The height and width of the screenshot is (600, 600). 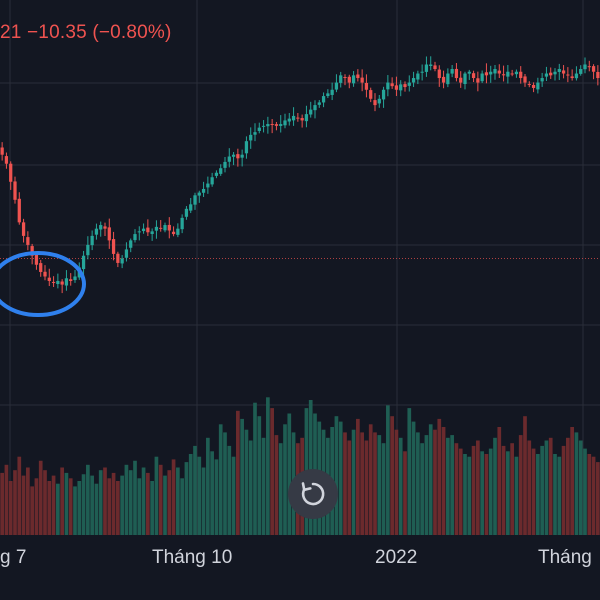 What do you see at coordinates (313, 494) in the screenshot?
I see `reset-chart-button` at bounding box center [313, 494].